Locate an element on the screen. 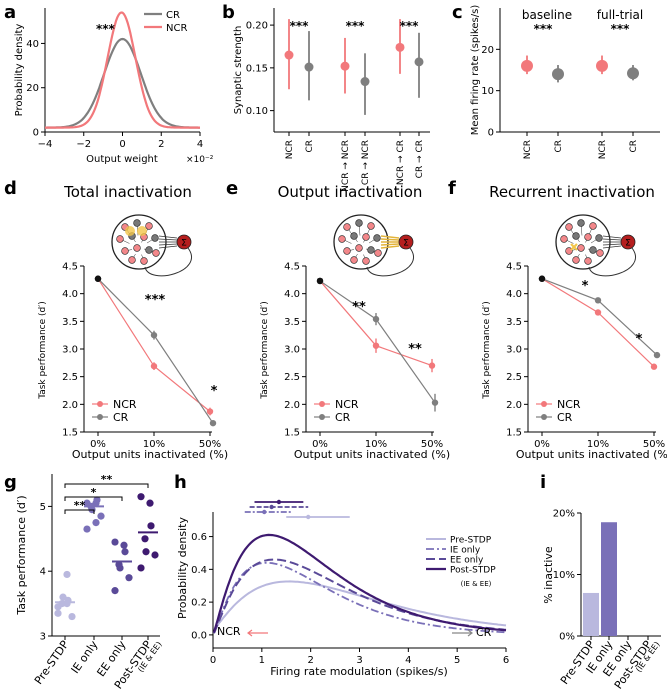 The height and width of the screenshot is (694, 667). panel-h-legend-label: Pre-STDP is located at coordinates (471, 541).